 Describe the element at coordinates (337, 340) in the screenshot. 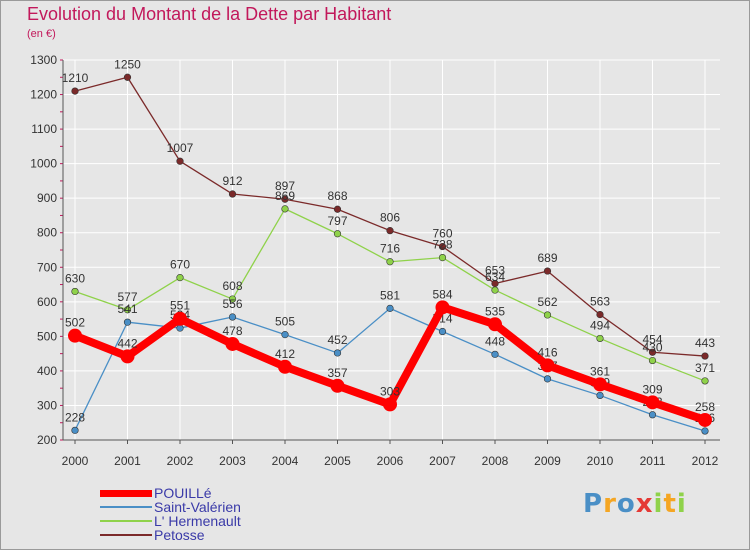

I see `data-label-saint-val-rien: 452` at that location.